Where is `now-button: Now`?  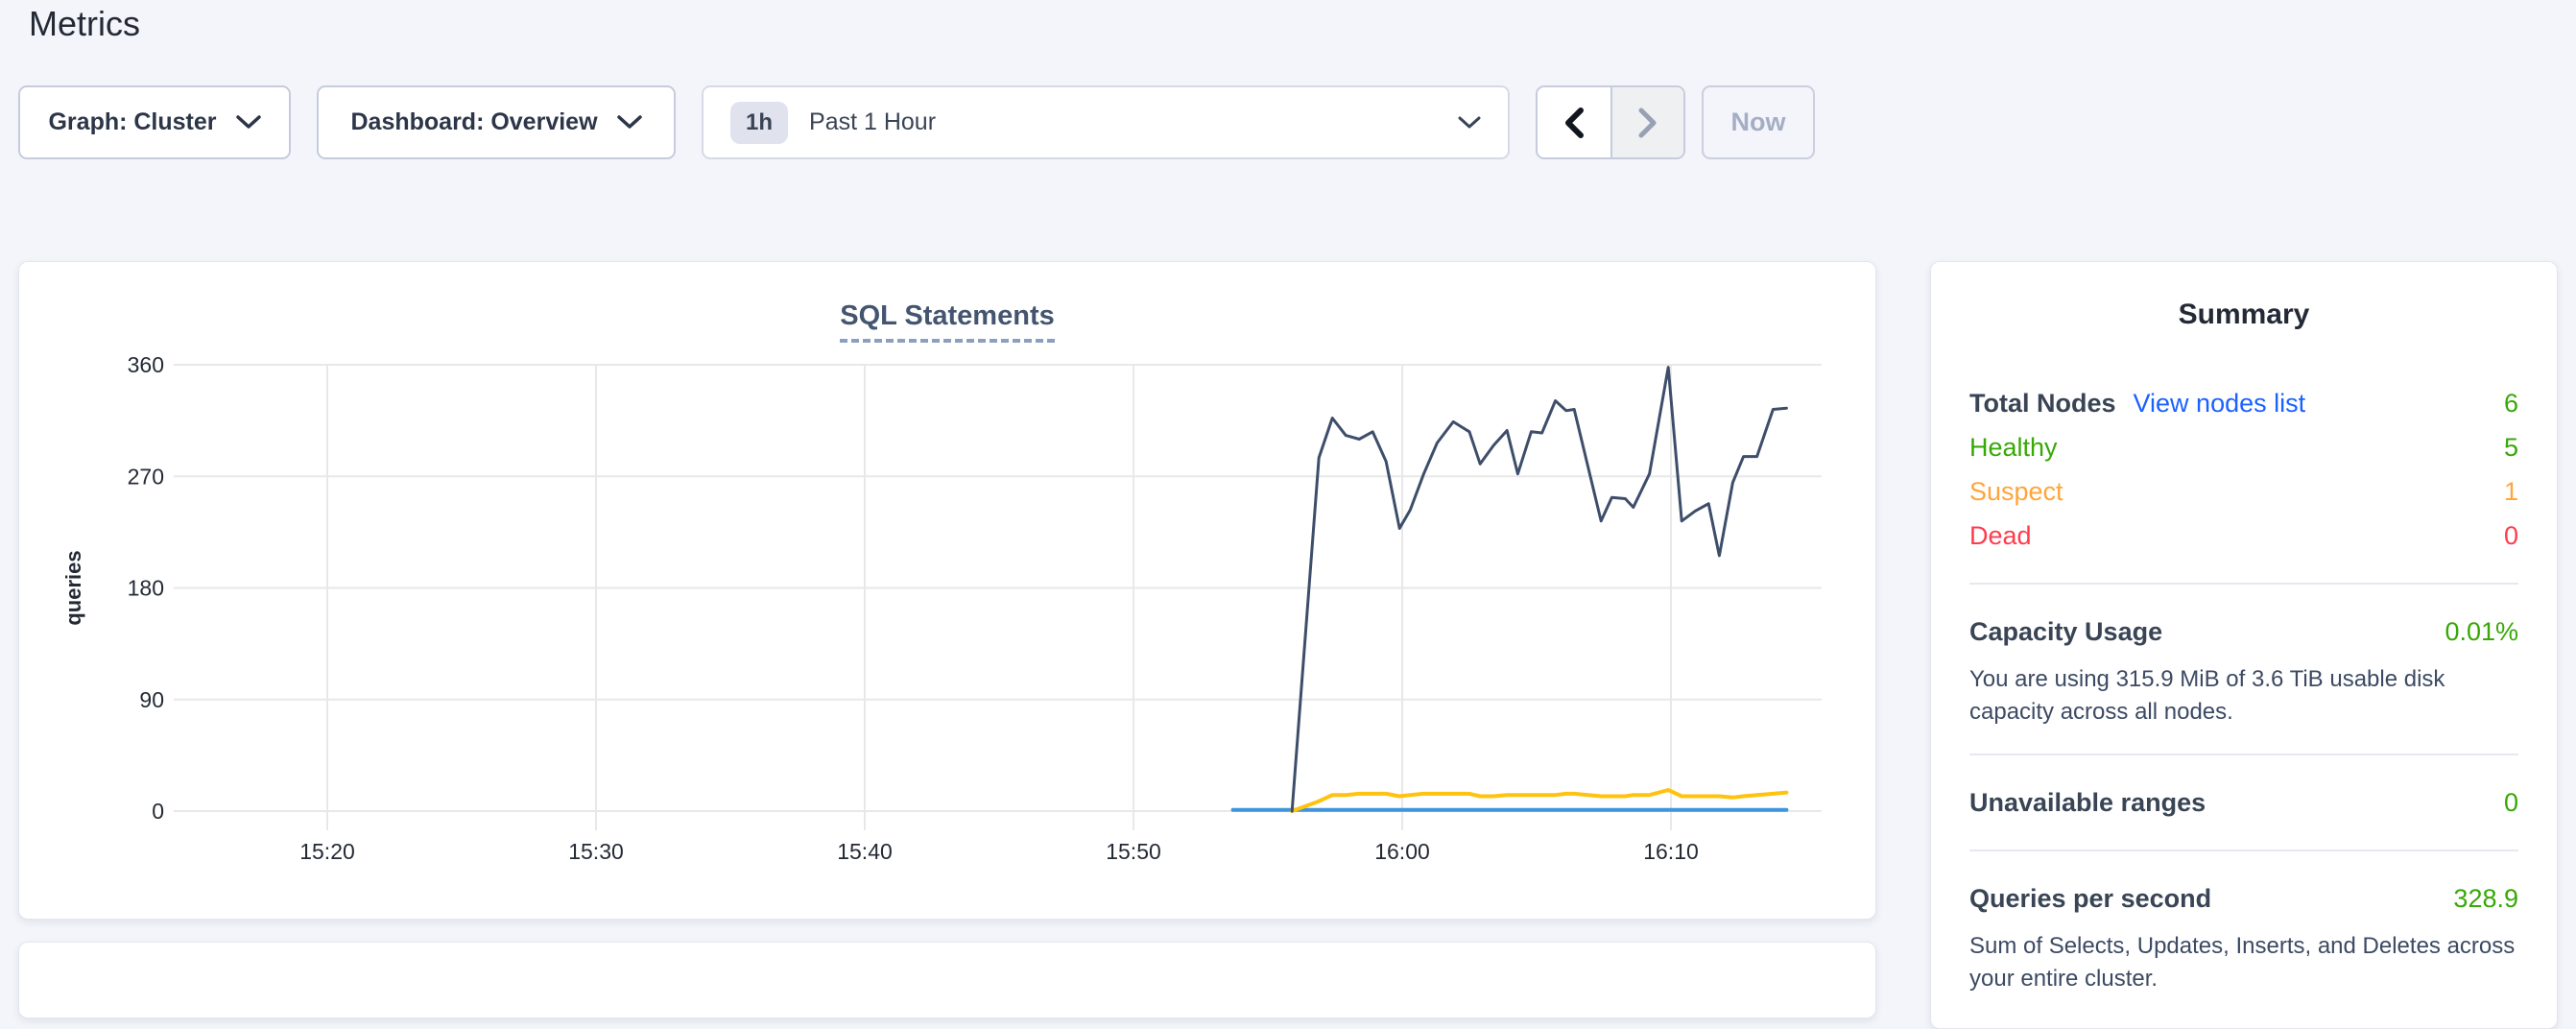
now-button: Now is located at coordinates (1758, 122).